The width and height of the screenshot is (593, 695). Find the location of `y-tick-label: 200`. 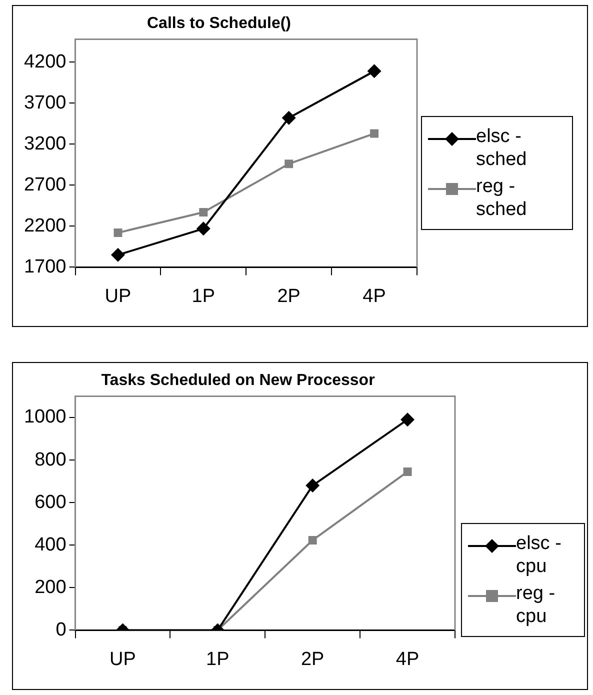

y-tick-label: 200 is located at coordinates (50, 587).